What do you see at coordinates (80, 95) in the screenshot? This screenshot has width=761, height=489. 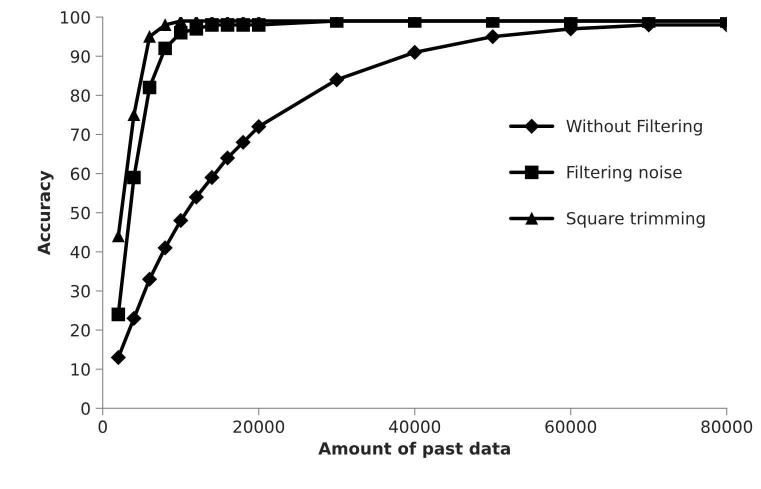 I see `y-tick-label: 80` at bounding box center [80, 95].